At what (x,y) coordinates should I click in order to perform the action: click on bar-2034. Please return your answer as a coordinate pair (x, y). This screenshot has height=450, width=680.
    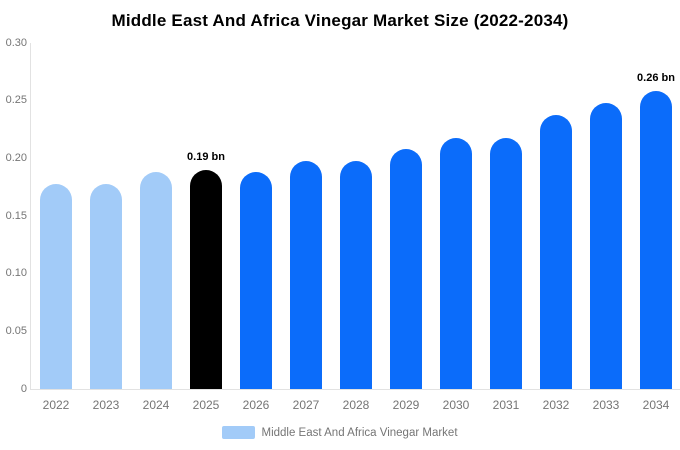
    Looking at the image, I should click on (656, 240).